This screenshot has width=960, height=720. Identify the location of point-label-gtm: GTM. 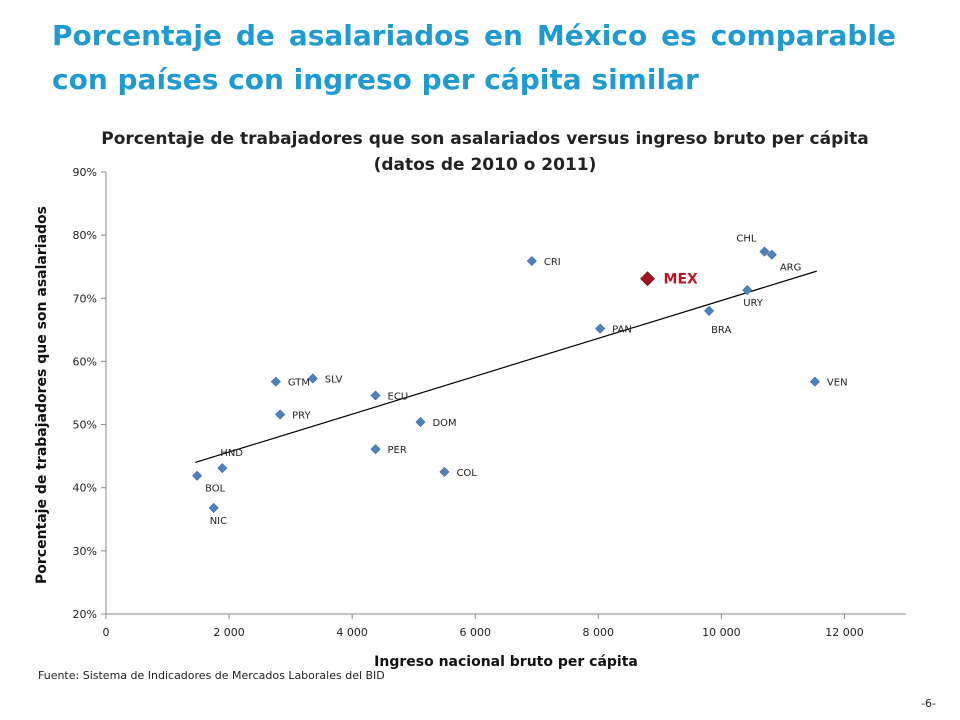
(299, 383).